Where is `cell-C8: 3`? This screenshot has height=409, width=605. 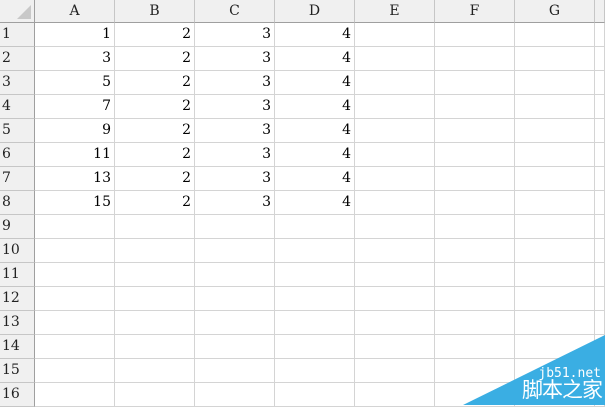
cell-C8: 3 is located at coordinates (235, 203).